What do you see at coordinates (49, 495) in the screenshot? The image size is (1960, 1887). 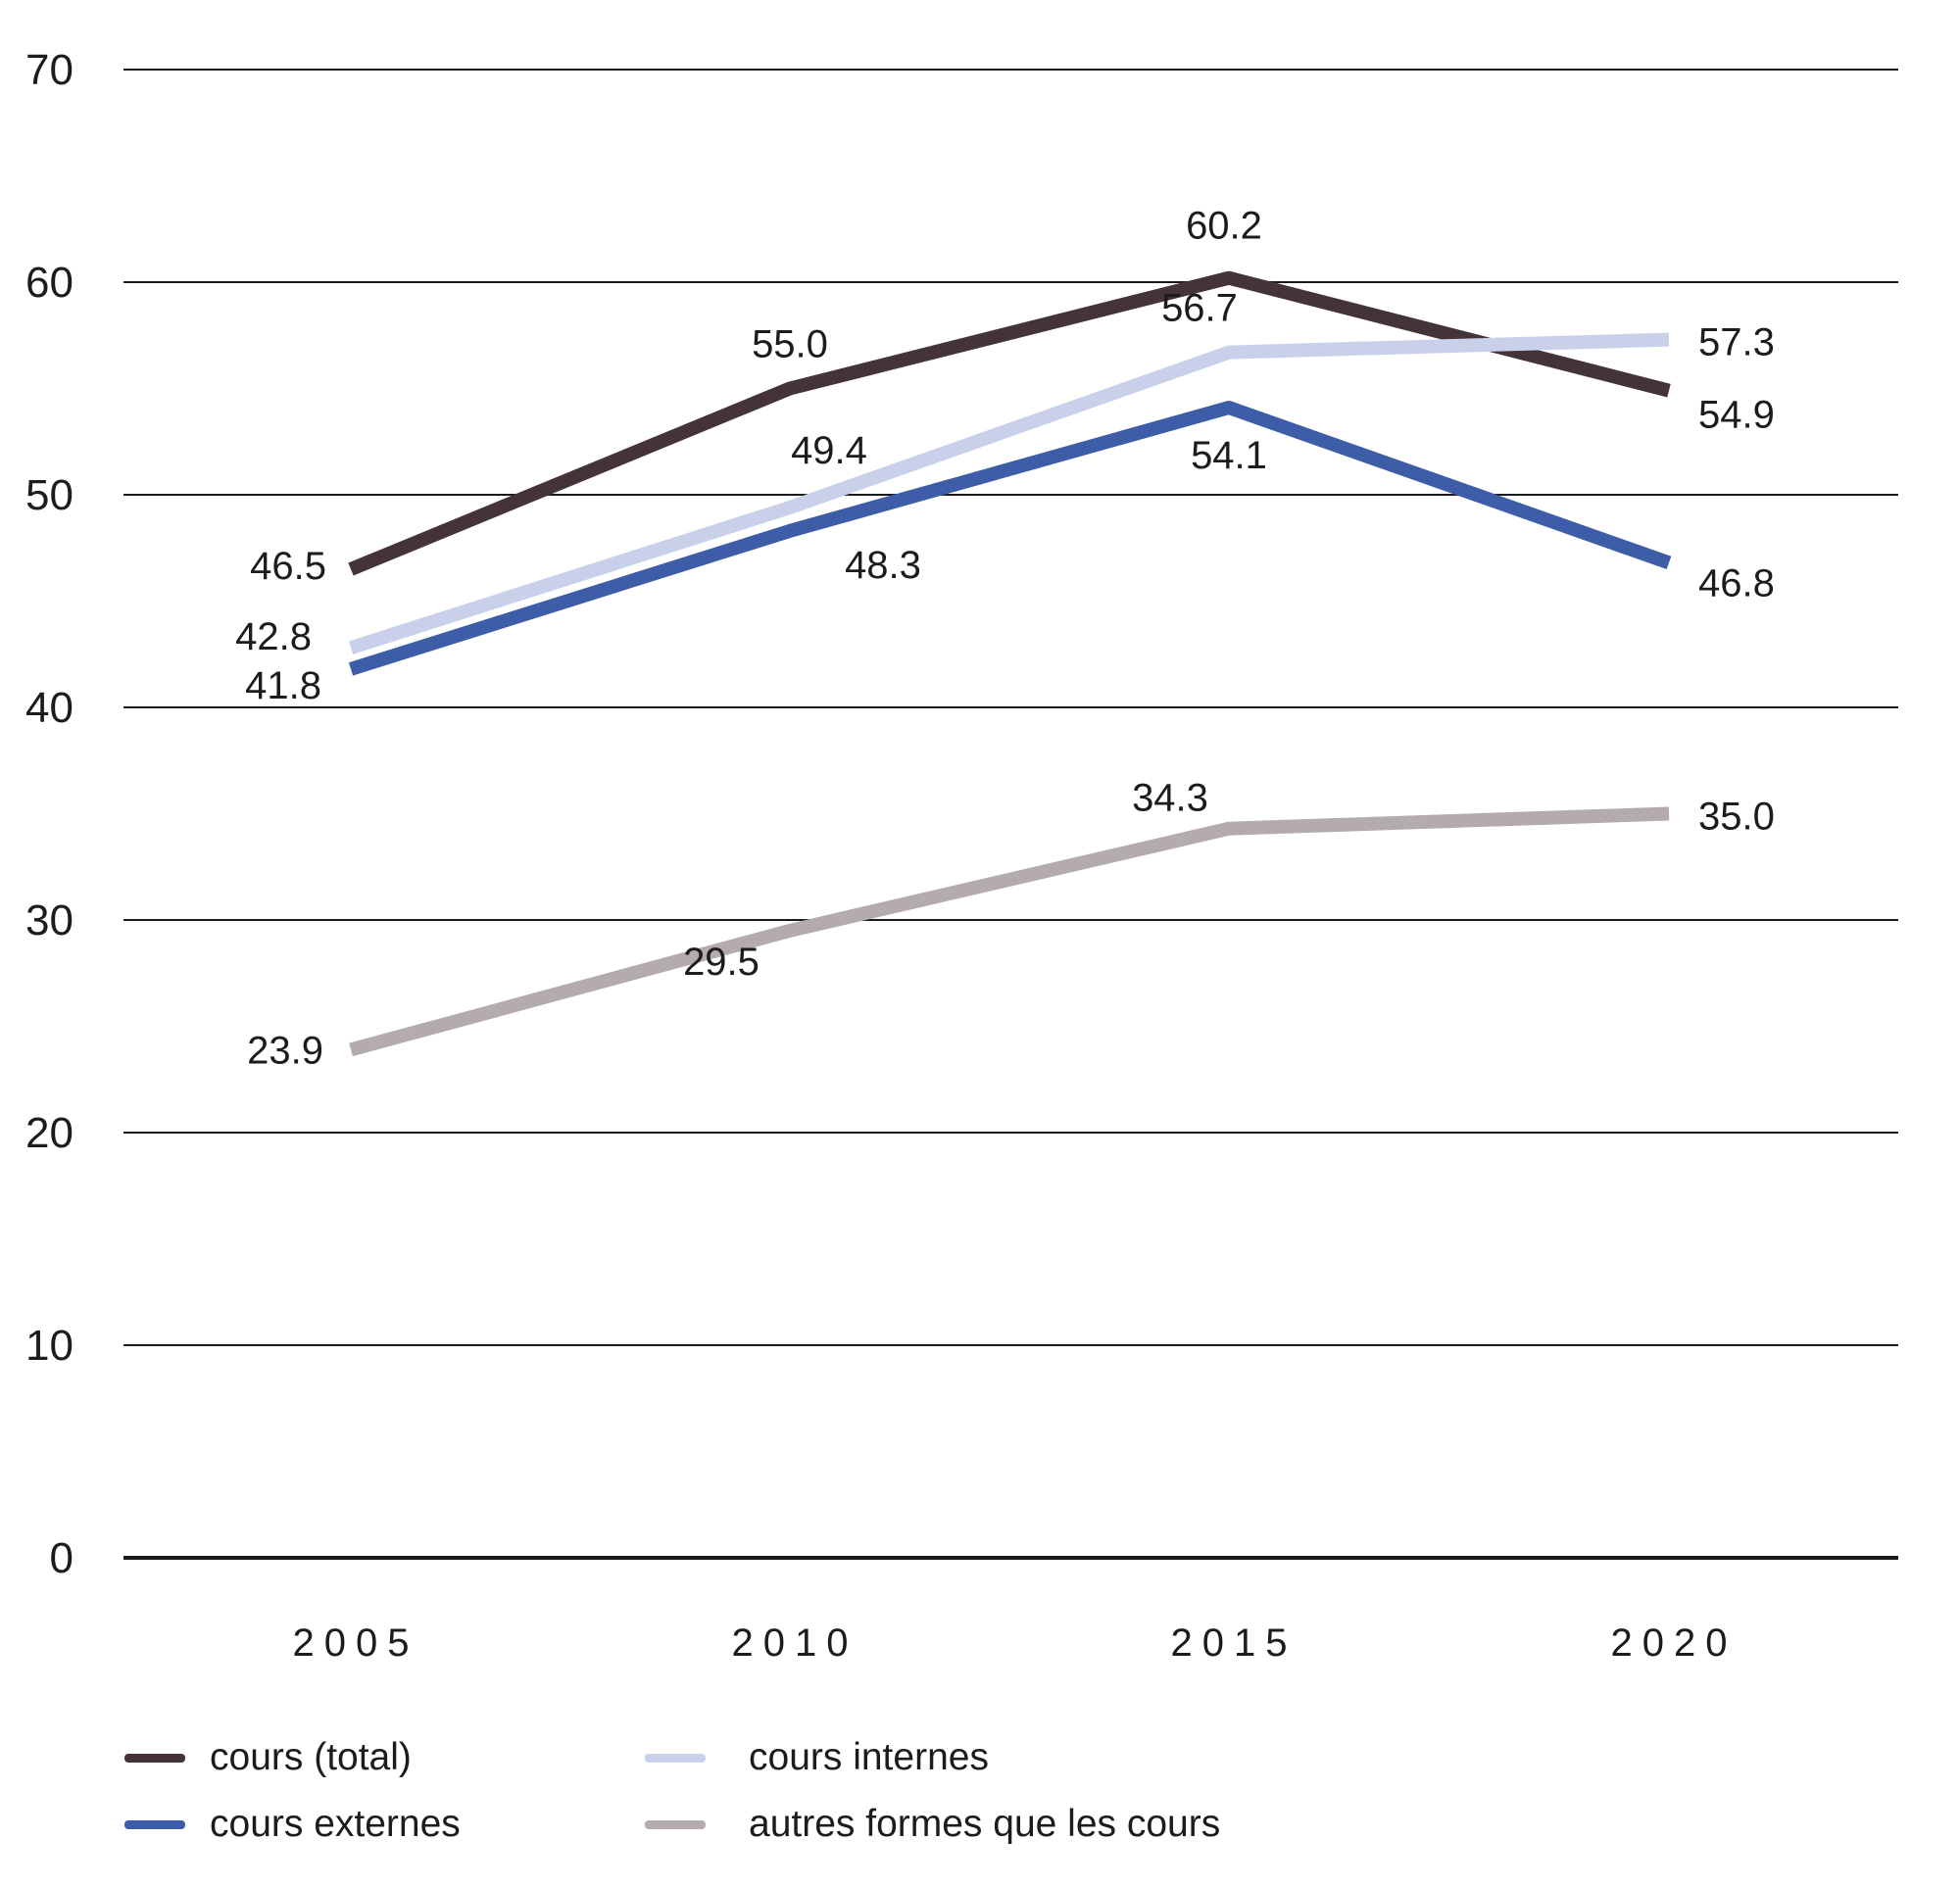 I see `y-axis-tick-label: 50` at bounding box center [49, 495].